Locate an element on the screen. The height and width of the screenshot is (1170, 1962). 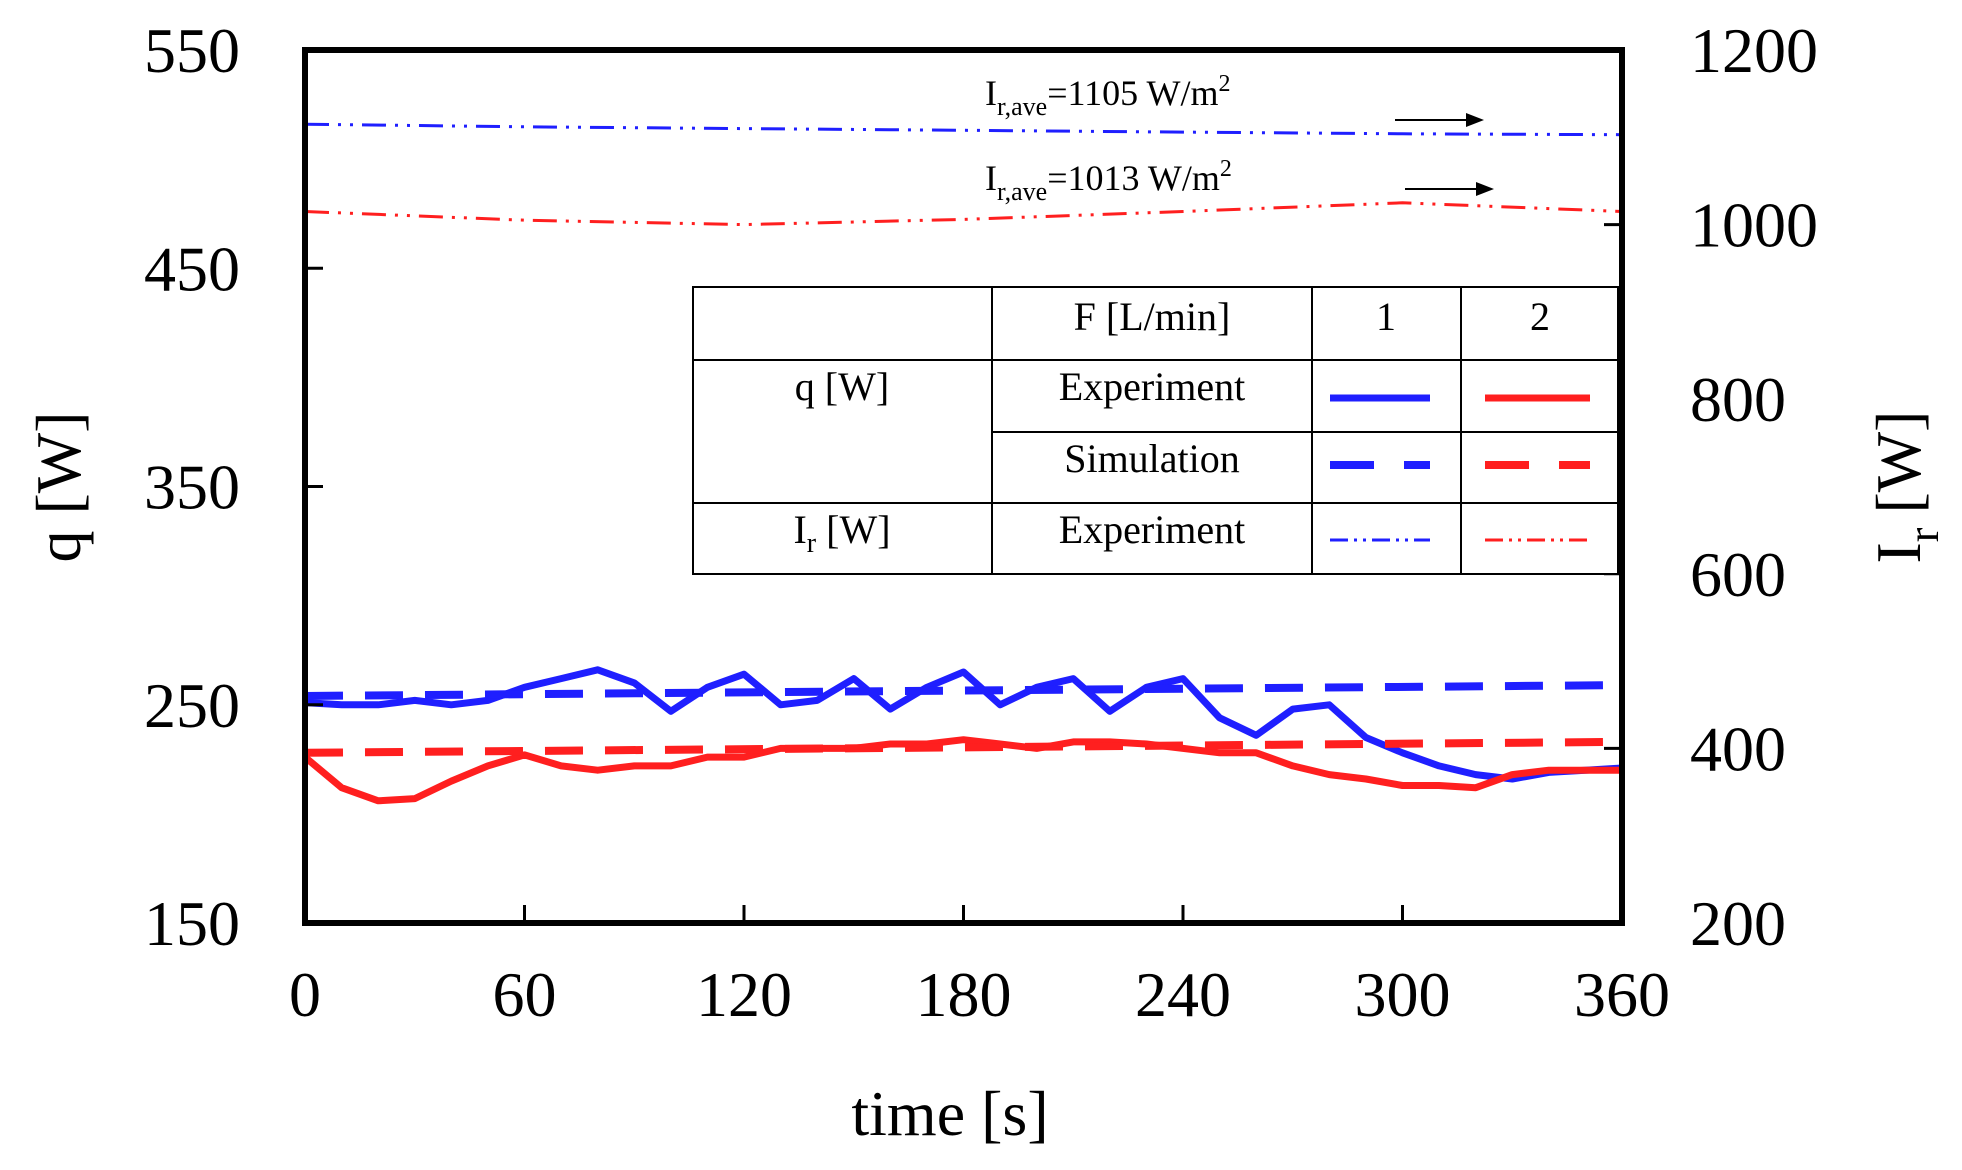
x-axis-title: time [s] is located at coordinates (949, 1113).